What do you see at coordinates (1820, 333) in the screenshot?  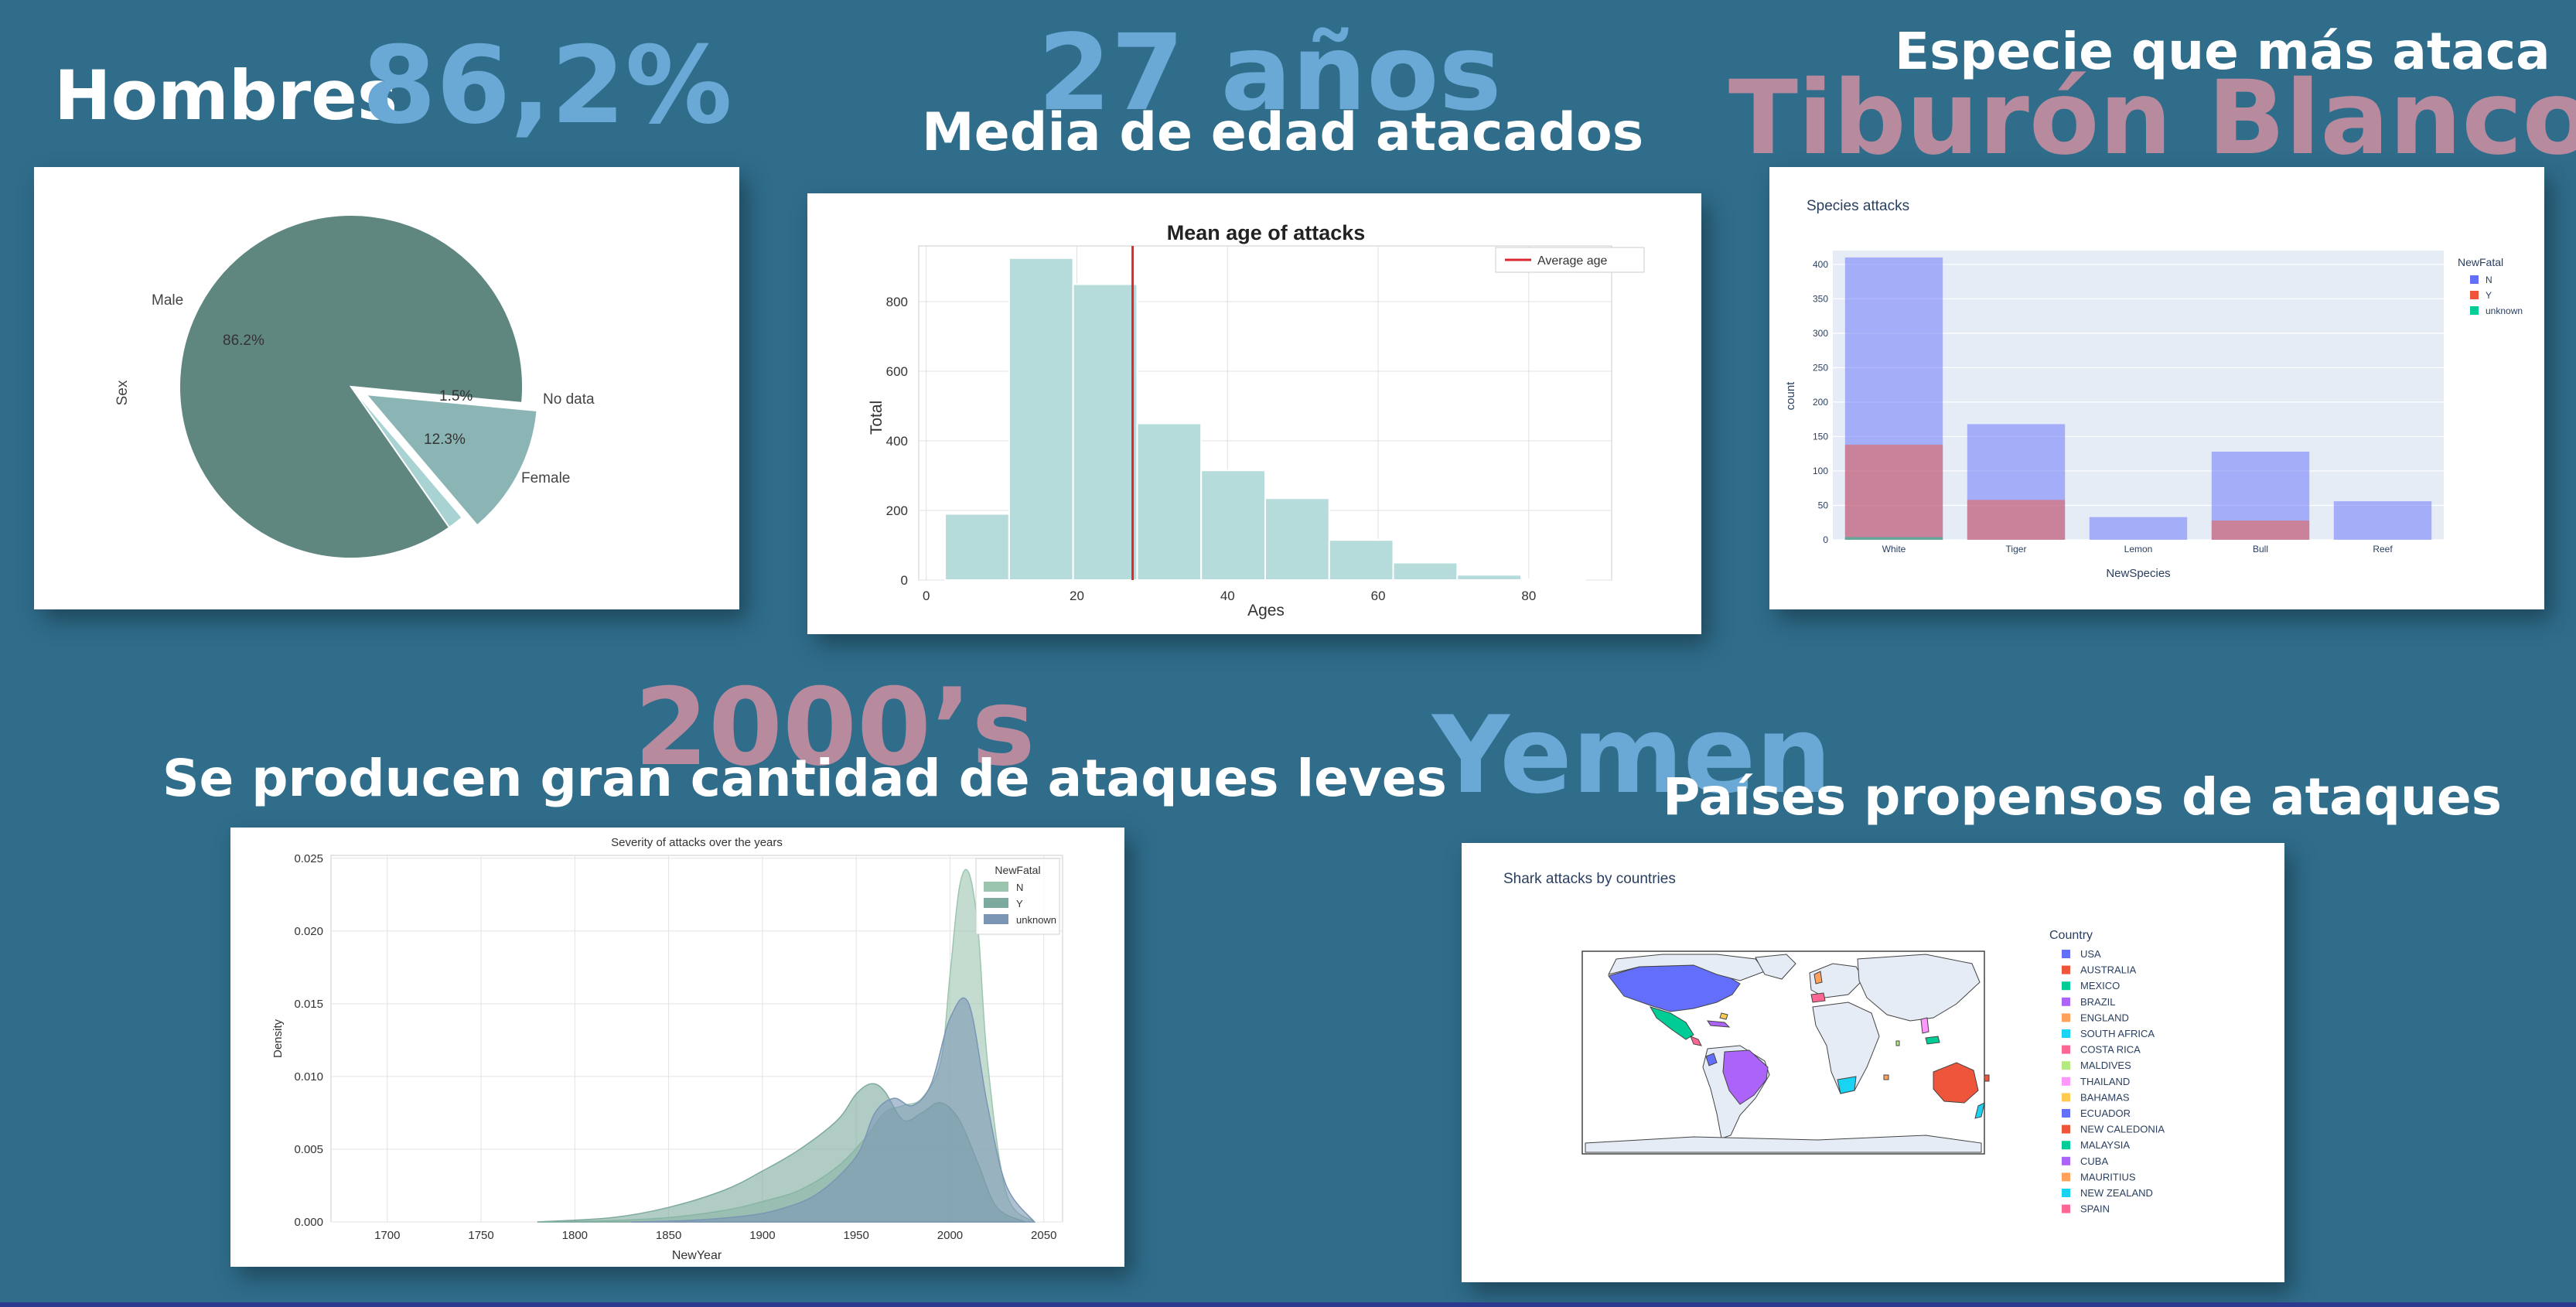 I see `species-ytick: 300` at bounding box center [1820, 333].